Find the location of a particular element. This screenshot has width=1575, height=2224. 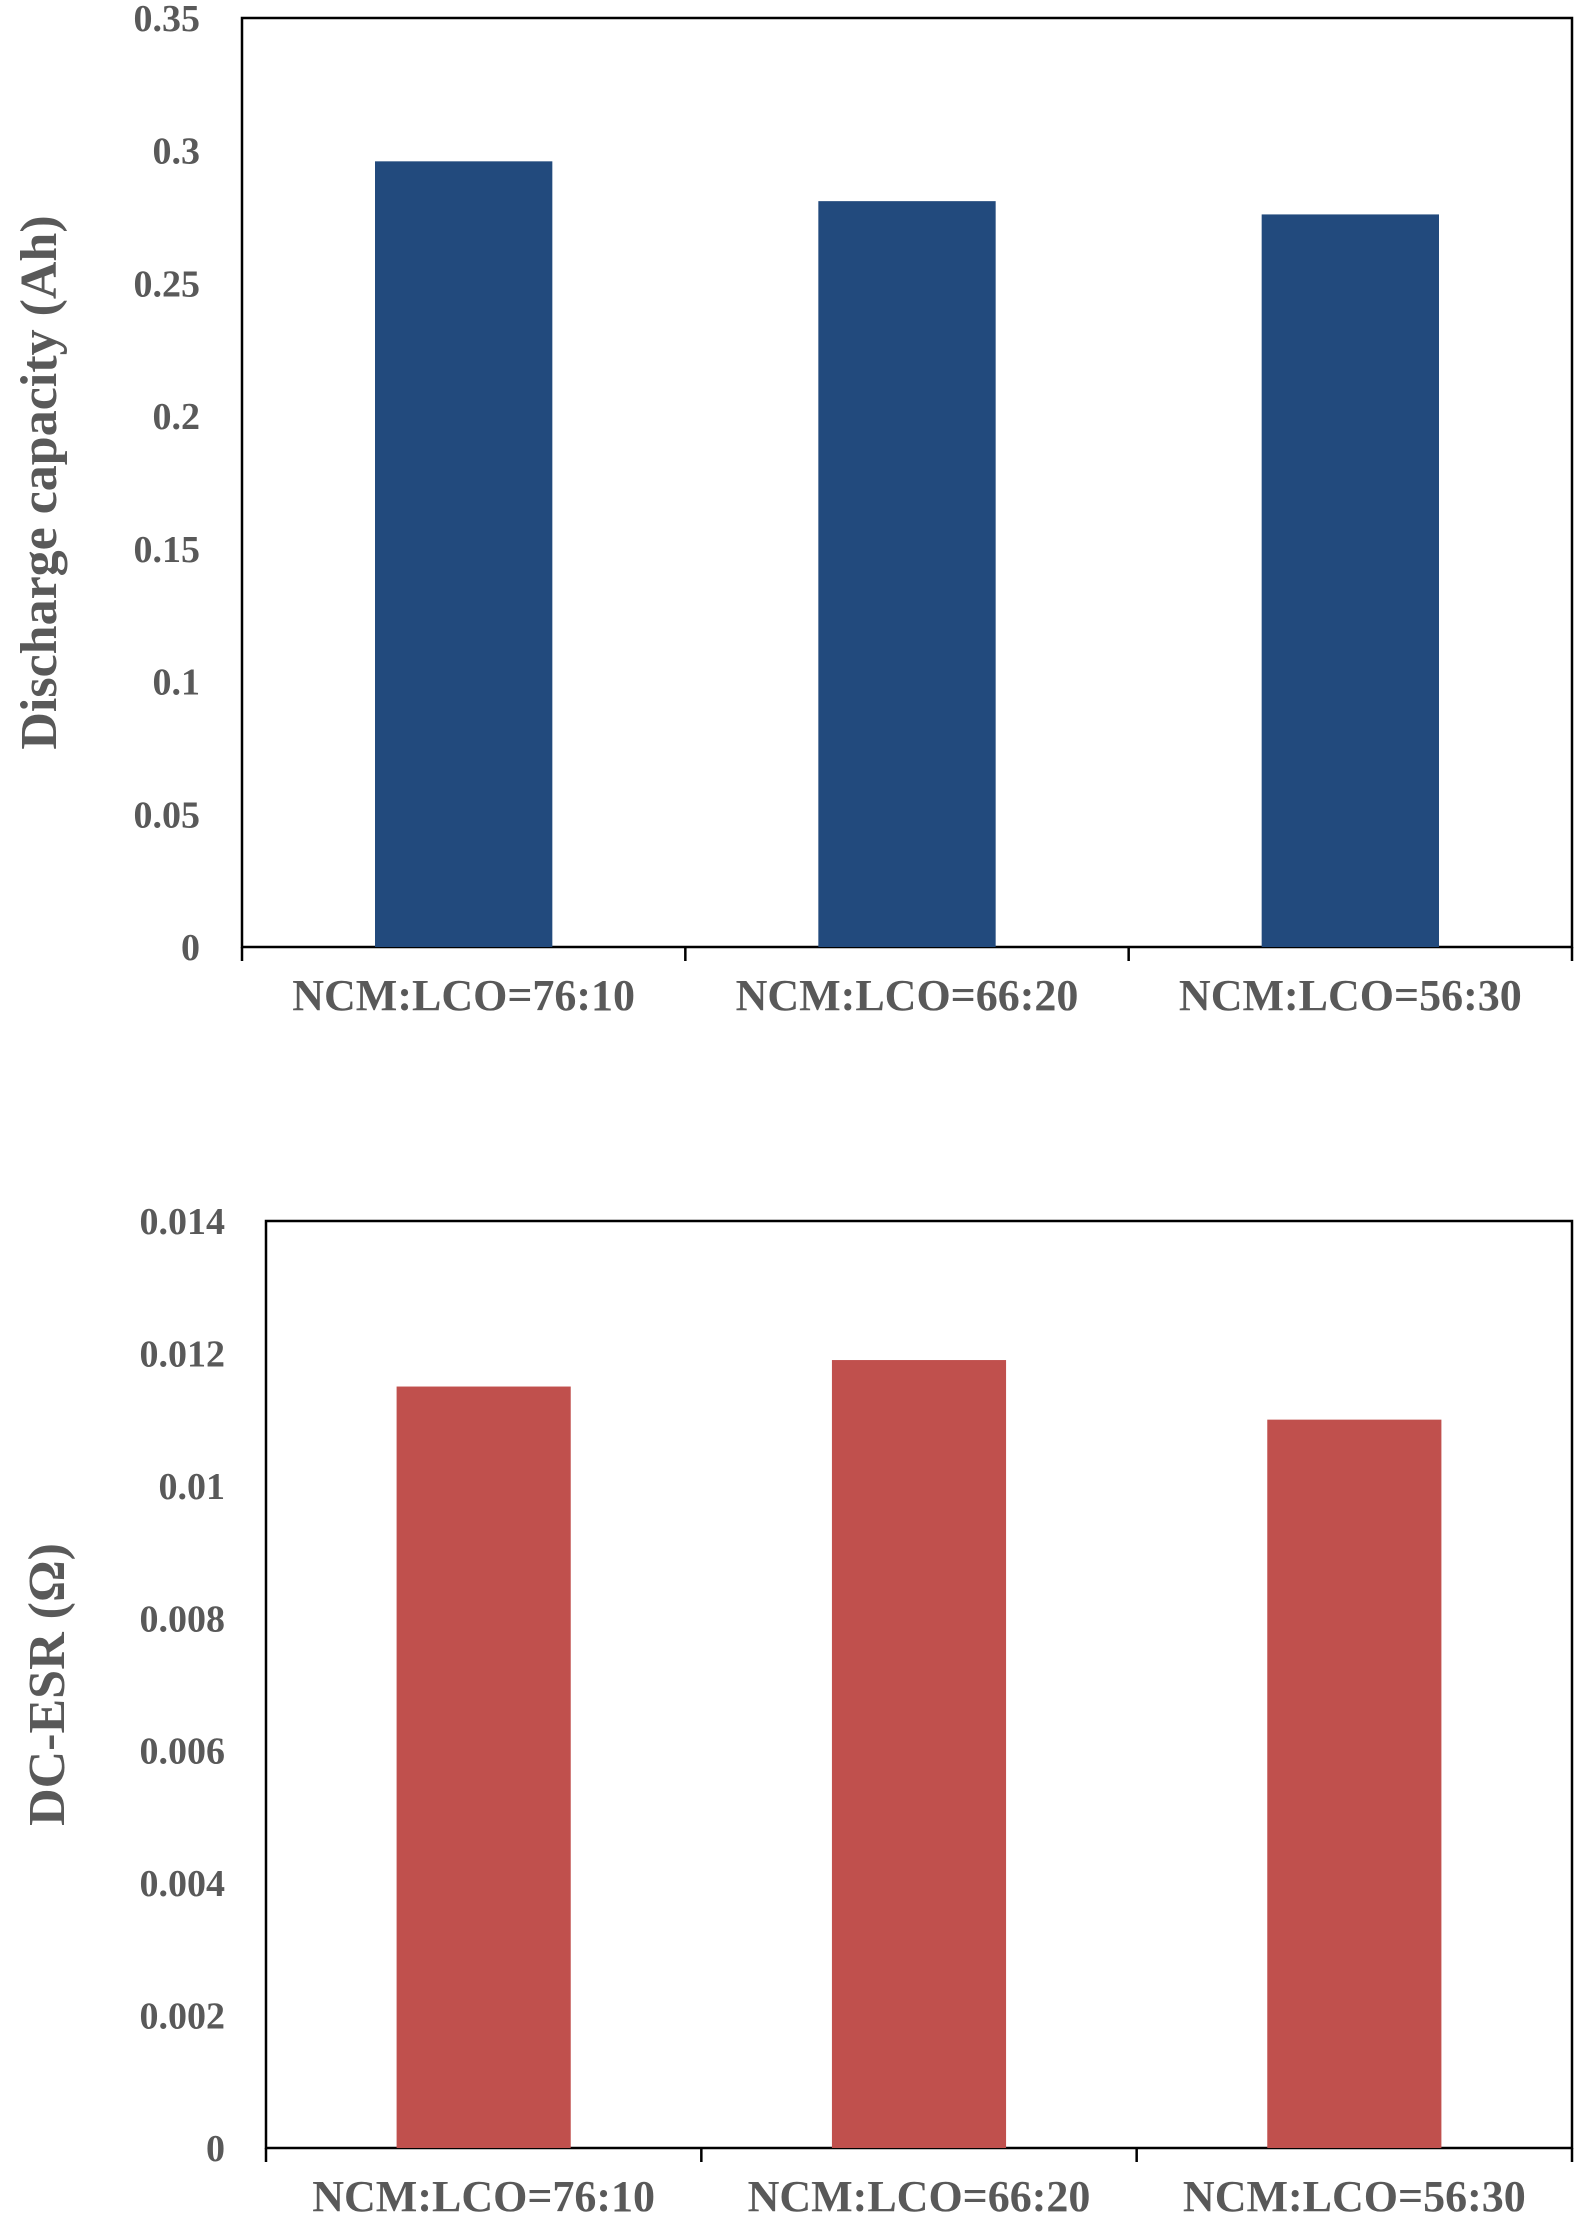

y-tick-label: 0.35 is located at coordinates (167, 20).